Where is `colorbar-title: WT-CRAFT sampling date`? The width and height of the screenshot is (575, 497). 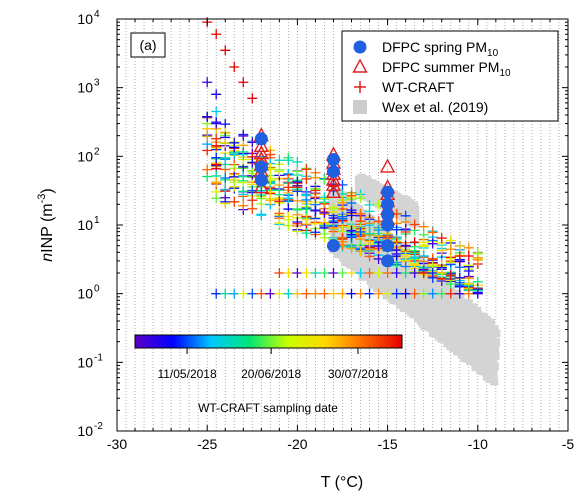
colorbar-title: WT-CRAFT sampling date is located at coordinates (268, 408).